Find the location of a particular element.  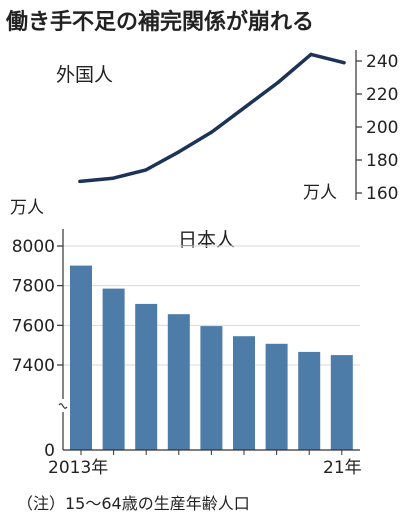

y-tick-label-zero: 0 is located at coordinates (49, 451).